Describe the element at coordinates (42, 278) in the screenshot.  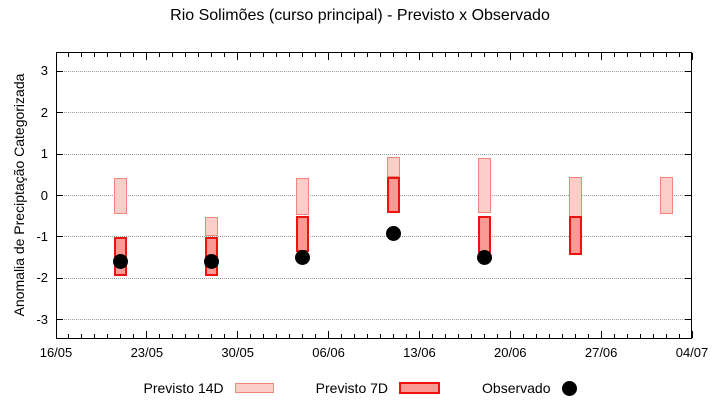
I see `y-tick-label: -2` at that location.